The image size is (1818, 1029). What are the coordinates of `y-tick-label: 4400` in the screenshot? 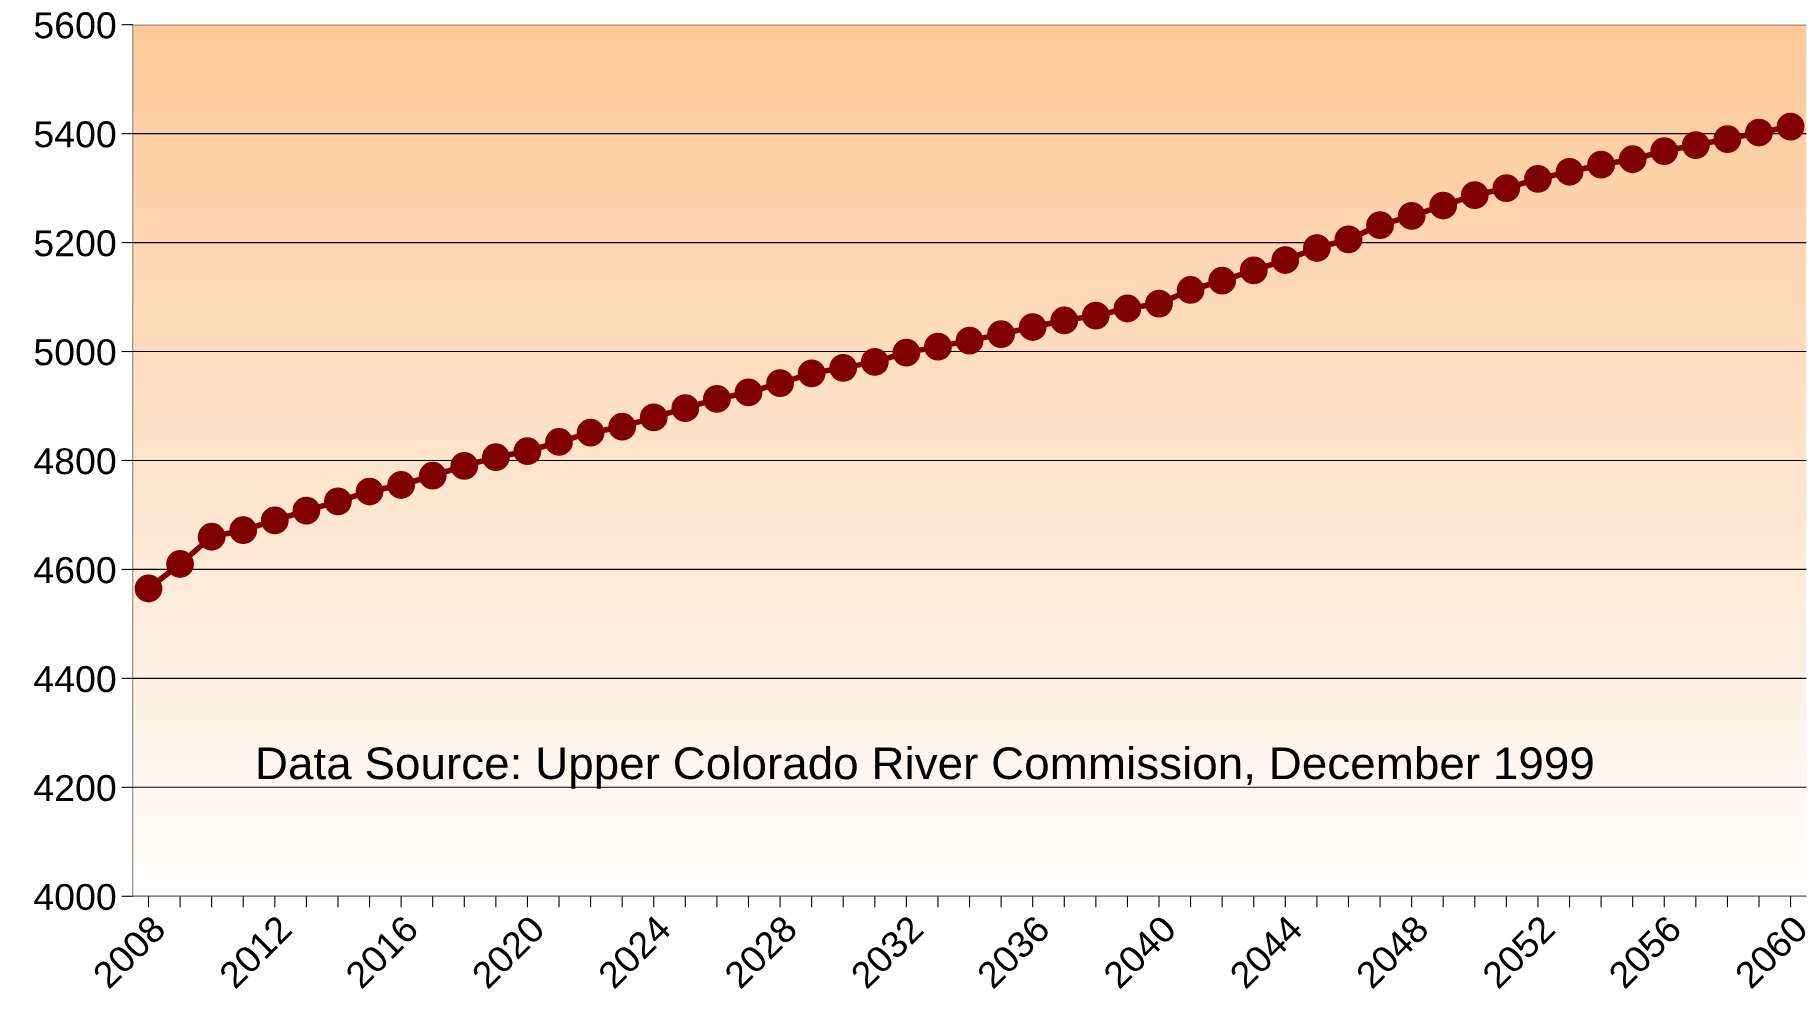 It's located at (75, 679).